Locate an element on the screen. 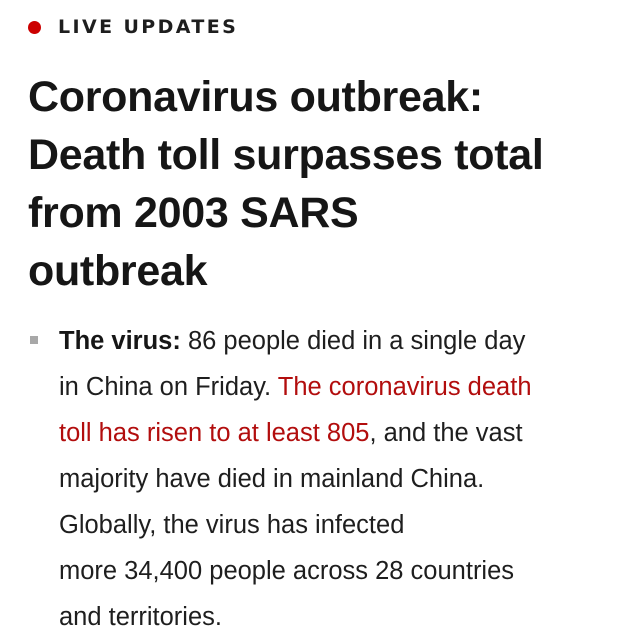  live-updates-header: LIVE UPDATES is located at coordinates (133, 27).